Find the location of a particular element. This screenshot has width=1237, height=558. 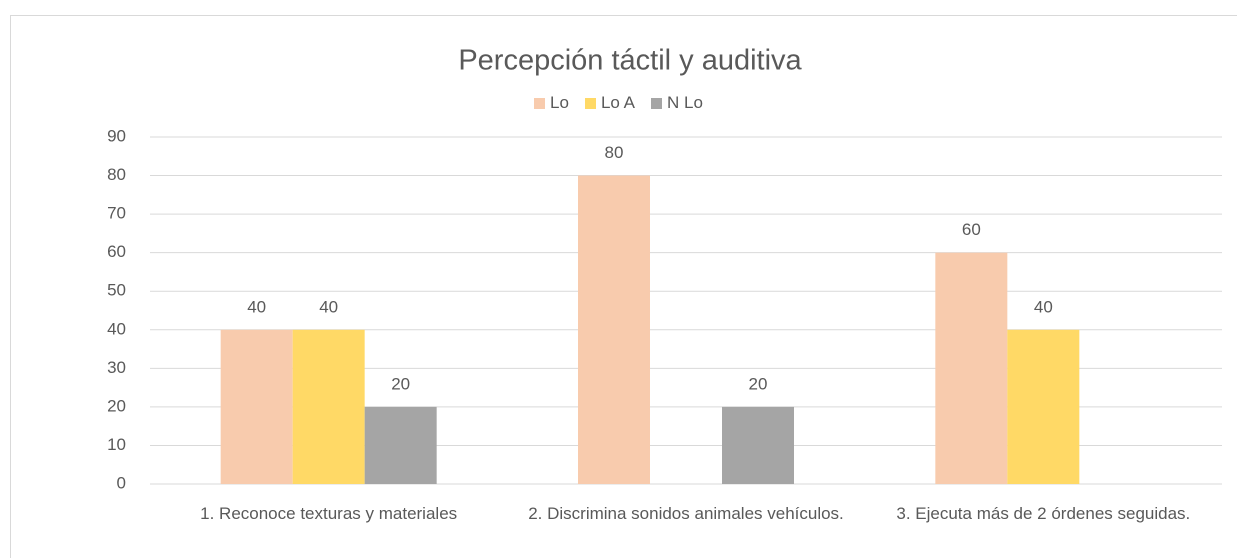

y-tick-label: 30 is located at coordinates (116, 367).